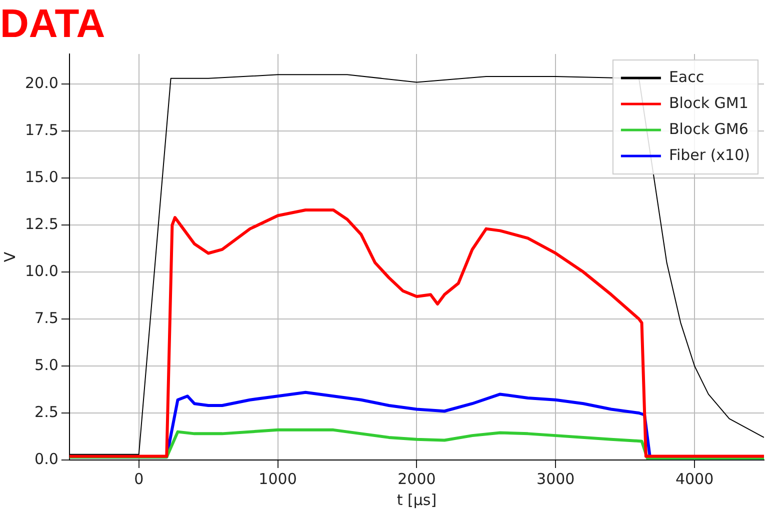 The height and width of the screenshot is (510, 766). What do you see at coordinates (46, 317) in the screenshot?
I see `y-tick-label: 7.5` at bounding box center [46, 317].